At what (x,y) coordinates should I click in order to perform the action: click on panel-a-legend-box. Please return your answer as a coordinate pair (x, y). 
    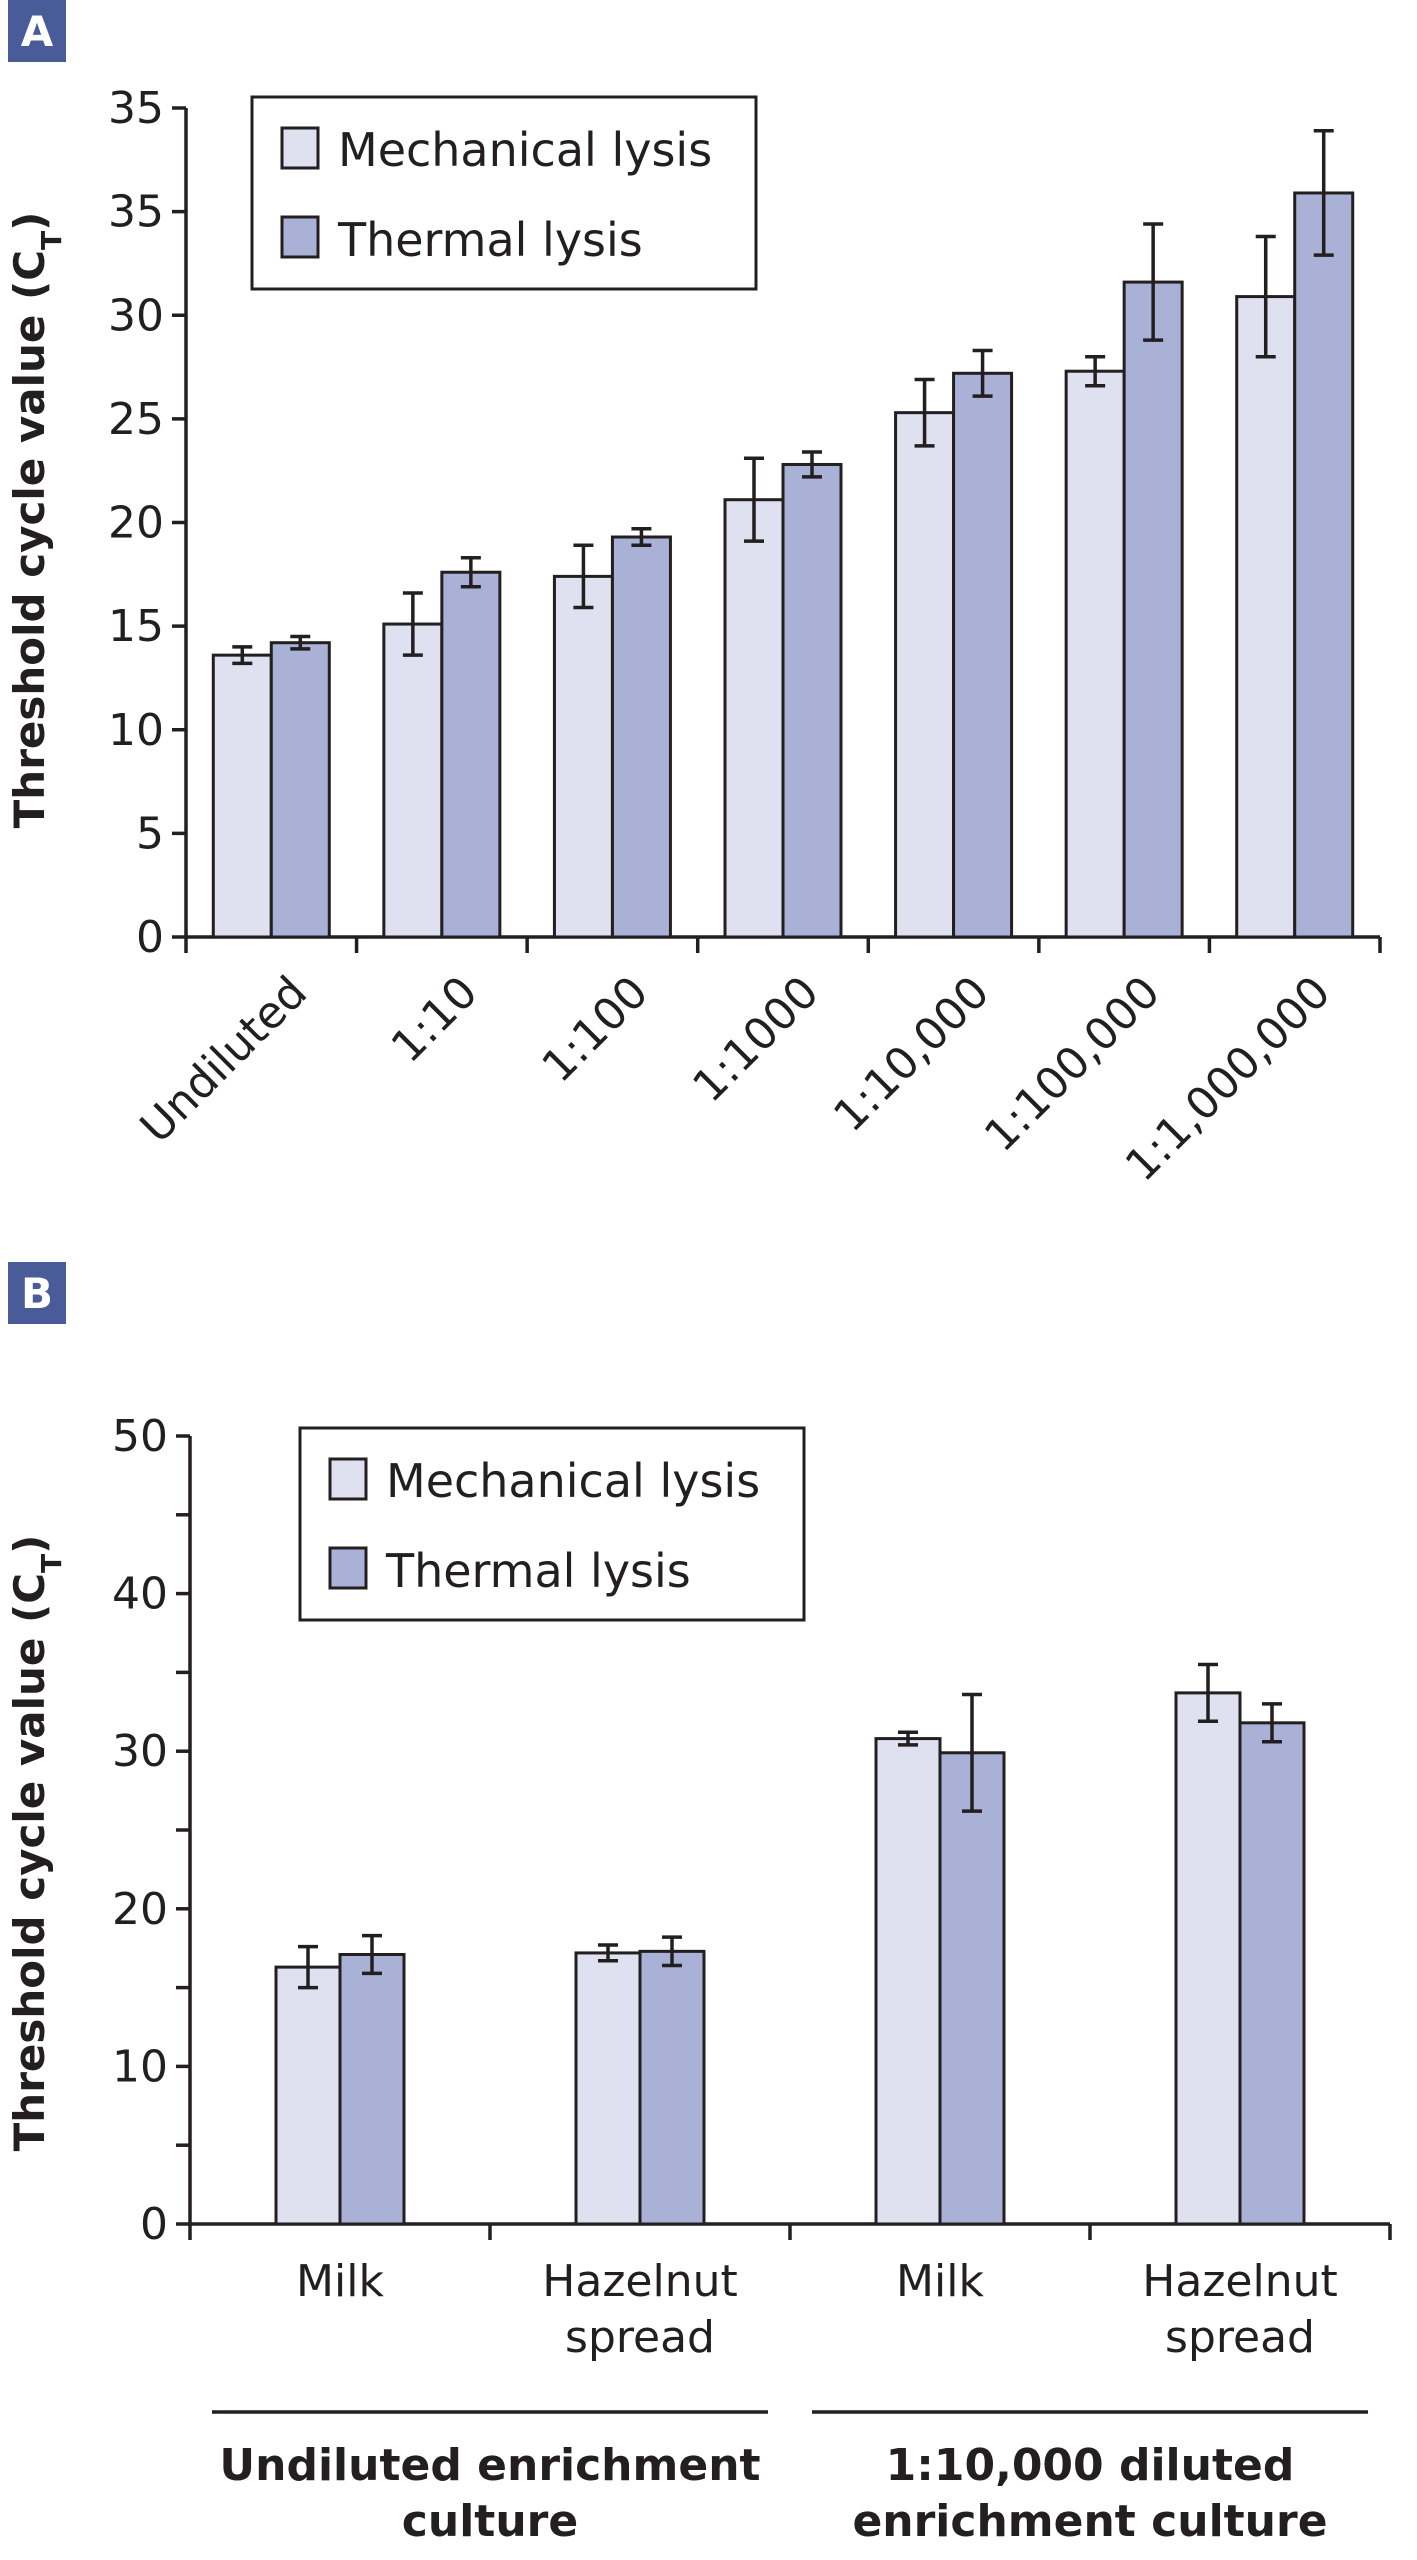
    Looking at the image, I should click on (504, 193).